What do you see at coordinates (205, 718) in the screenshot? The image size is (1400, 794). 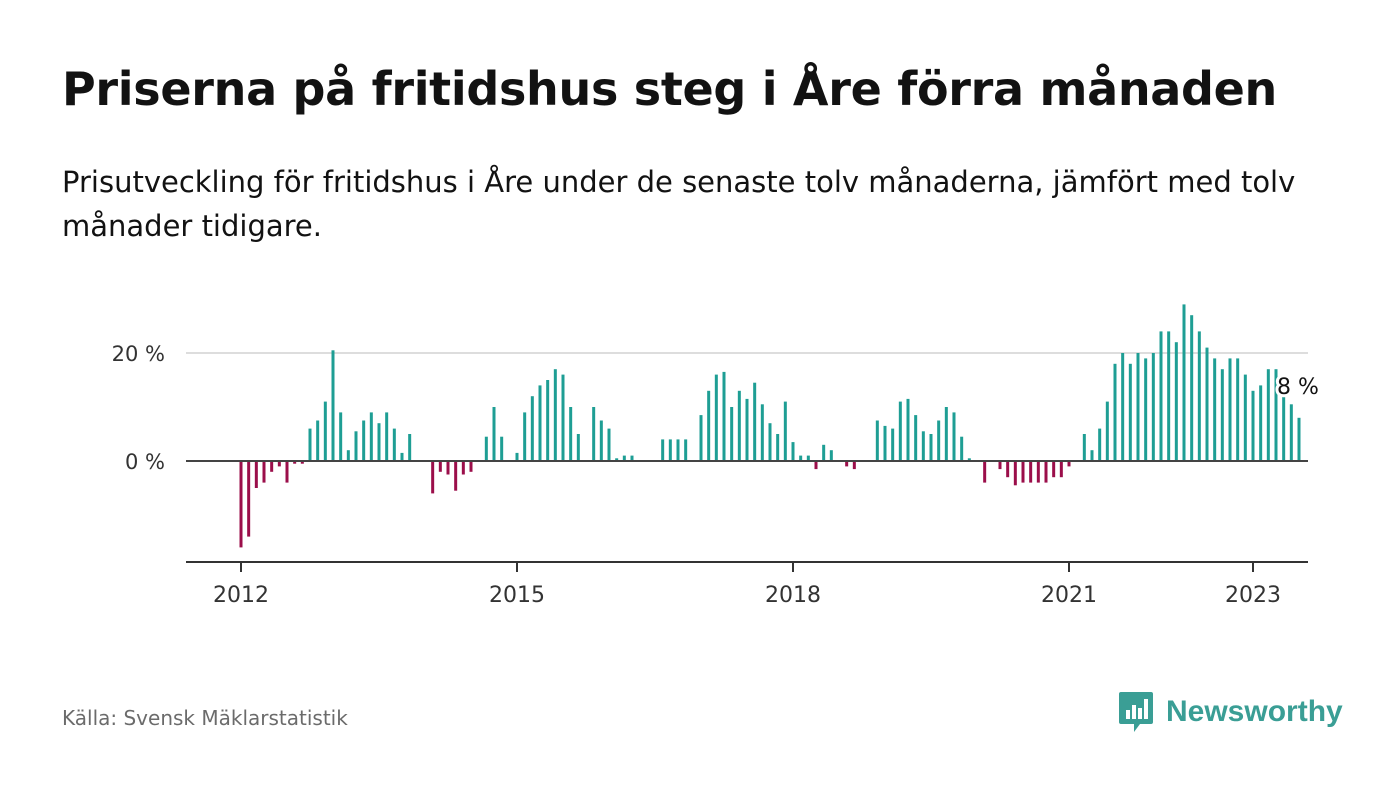 I see `source-note: Källa: Svensk Mäklarstatistik` at bounding box center [205, 718].